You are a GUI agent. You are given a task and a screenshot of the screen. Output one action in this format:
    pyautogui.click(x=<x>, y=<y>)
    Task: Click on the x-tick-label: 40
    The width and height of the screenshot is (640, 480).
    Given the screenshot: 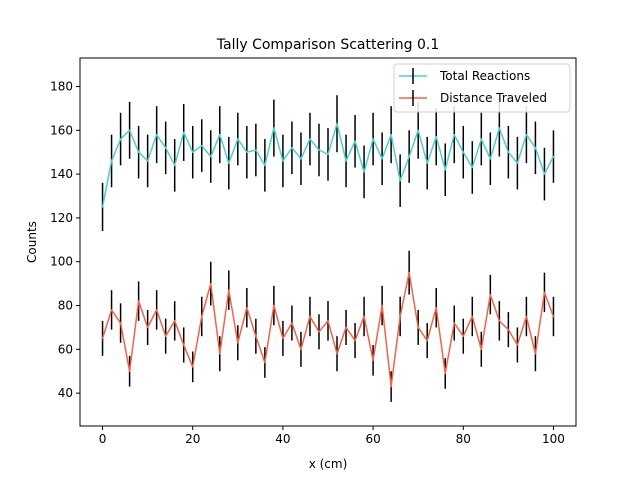 What is the action you would take?
    pyautogui.click(x=282, y=439)
    